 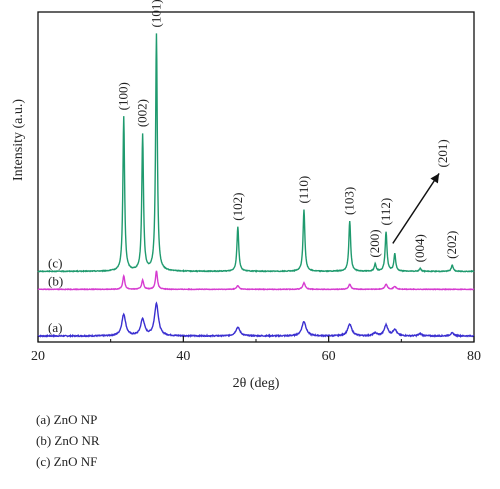 I want to click on x-tick-label-60: 60, so click(x=329, y=356).